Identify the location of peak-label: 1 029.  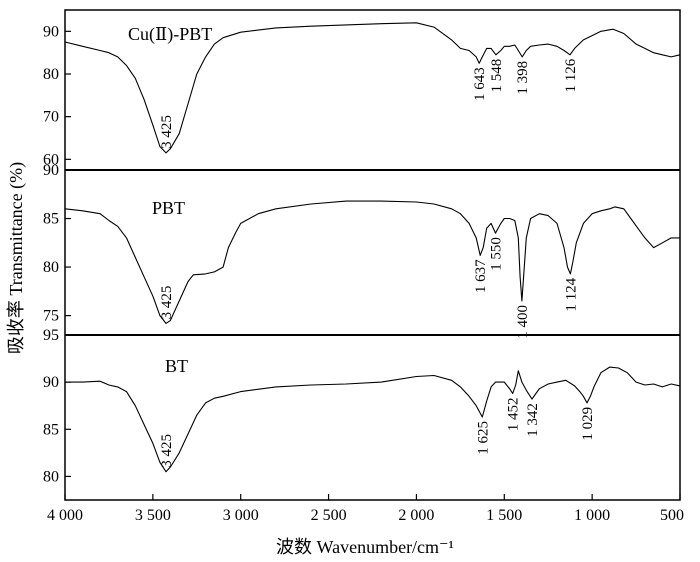
(588, 424).